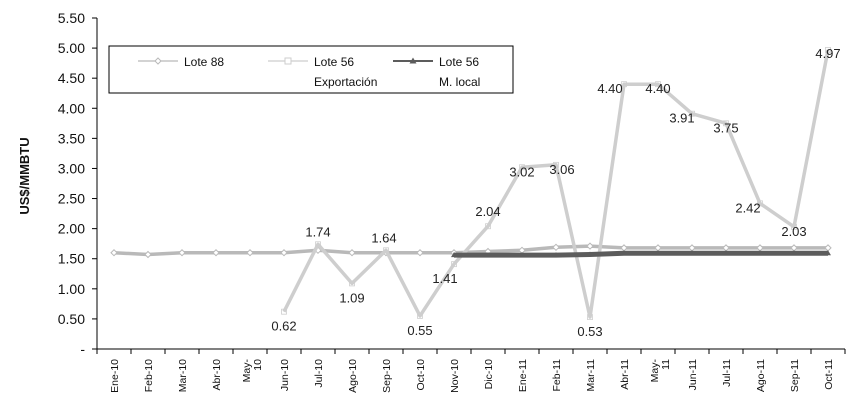 Image resolution: width=847 pixels, height=409 pixels. Describe the element at coordinates (71, 199) in the screenshot. I see `y-tick-label: 2.50` at that location.